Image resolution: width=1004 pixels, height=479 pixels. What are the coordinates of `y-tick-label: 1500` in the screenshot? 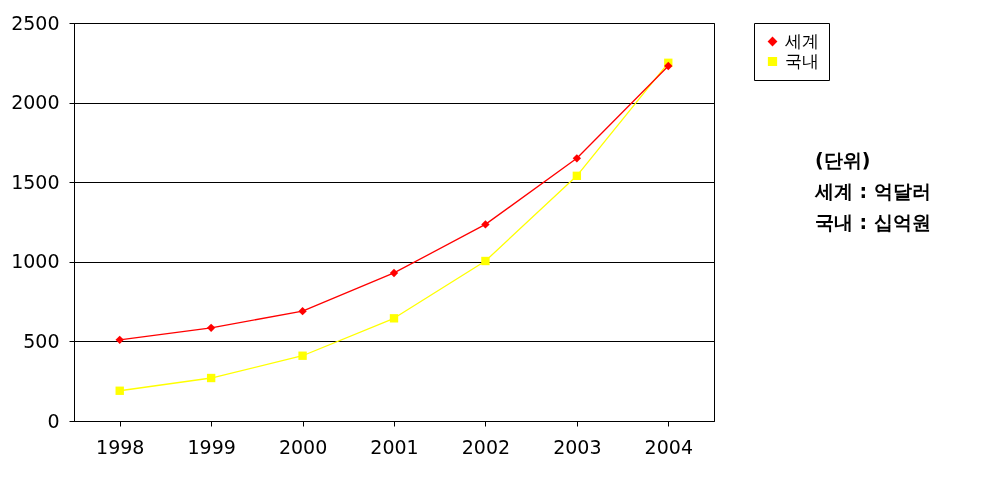 It's located at (35, 181).